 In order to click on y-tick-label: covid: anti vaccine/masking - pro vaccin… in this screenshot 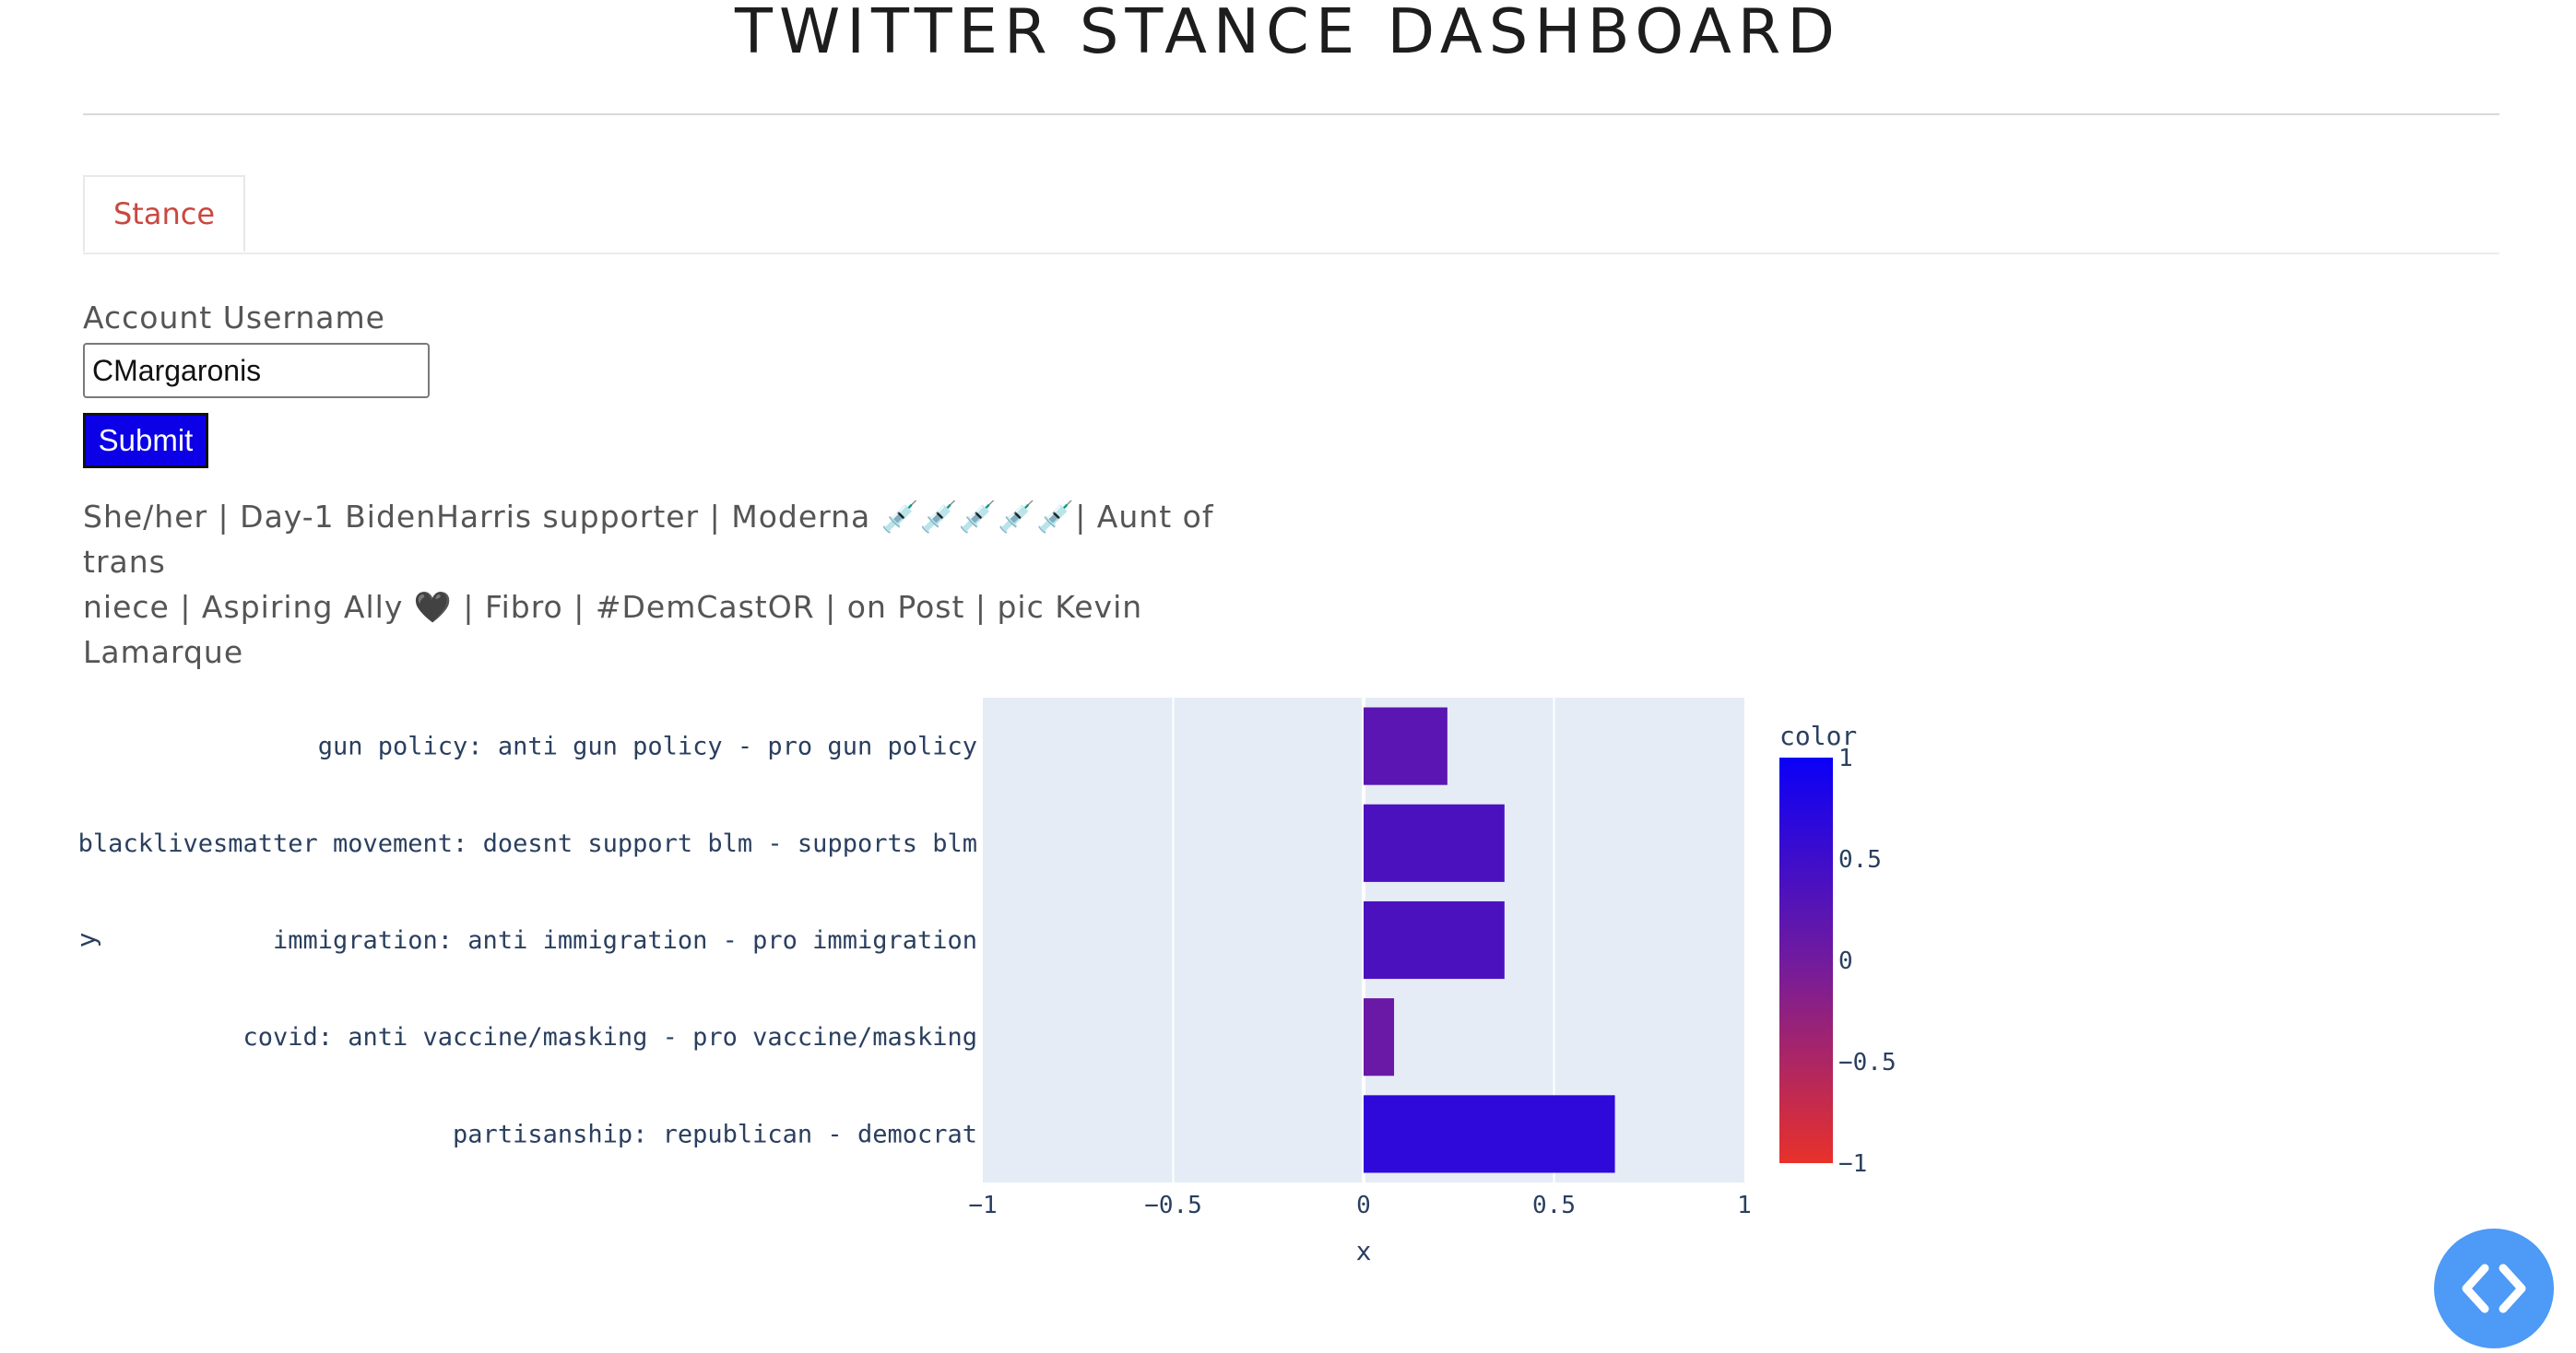, I will do `click(609, 1037)`.